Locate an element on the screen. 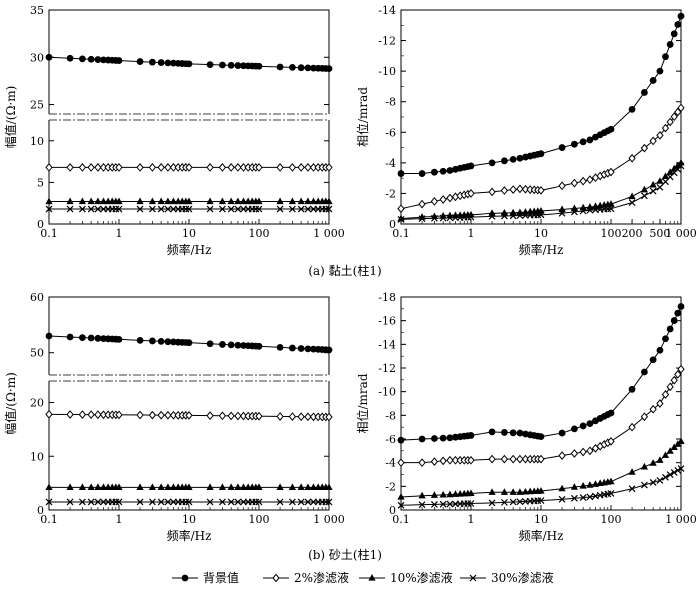  chart-a-amplitude-xtick-4: 1 000 is located at coordinates (329, 233).